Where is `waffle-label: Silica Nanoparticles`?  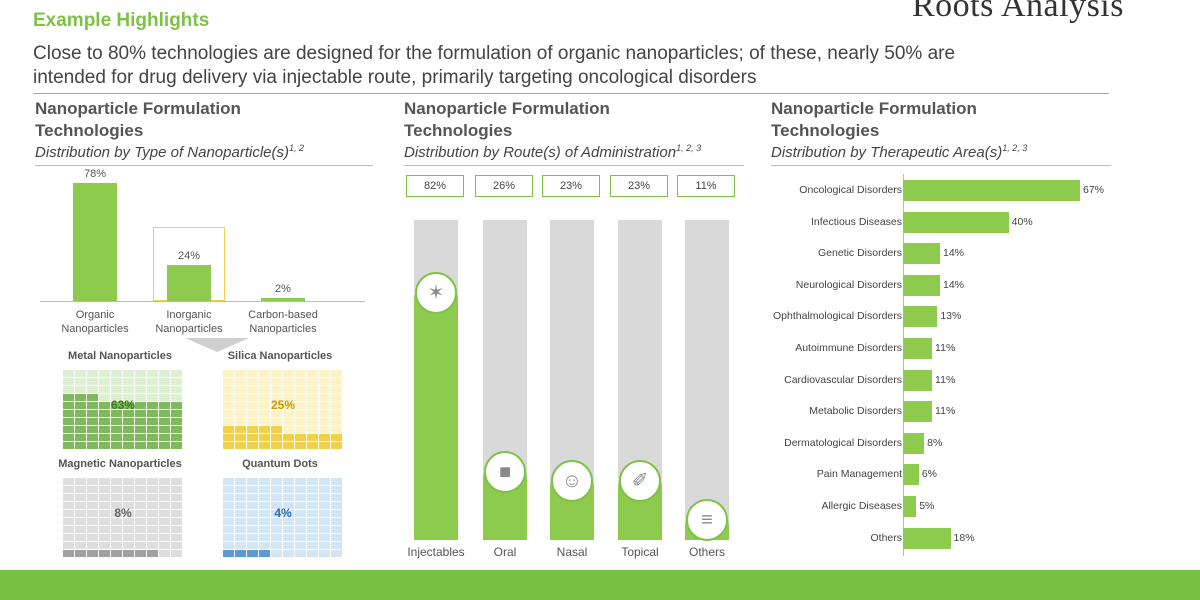 waffle-label: Silica Nanoparticles is located at coordinates (280, 356).